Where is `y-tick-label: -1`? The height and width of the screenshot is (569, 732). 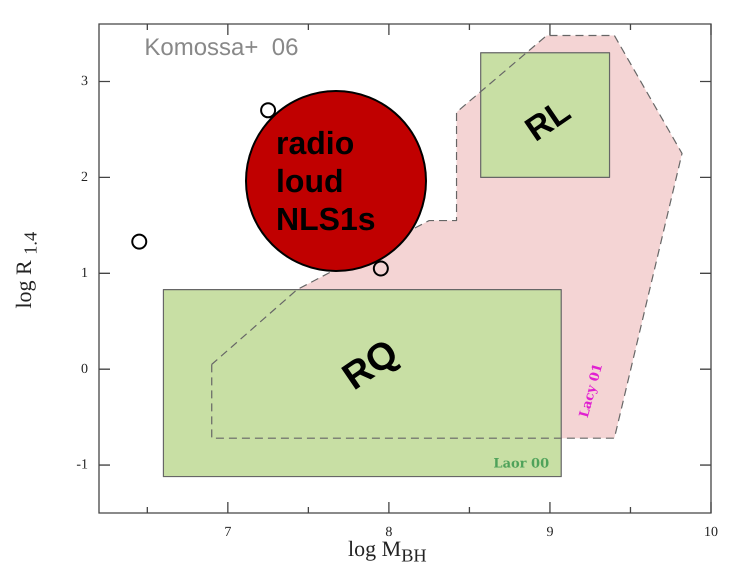 y-tick-label: -1 is located at coordinates (82, 465).